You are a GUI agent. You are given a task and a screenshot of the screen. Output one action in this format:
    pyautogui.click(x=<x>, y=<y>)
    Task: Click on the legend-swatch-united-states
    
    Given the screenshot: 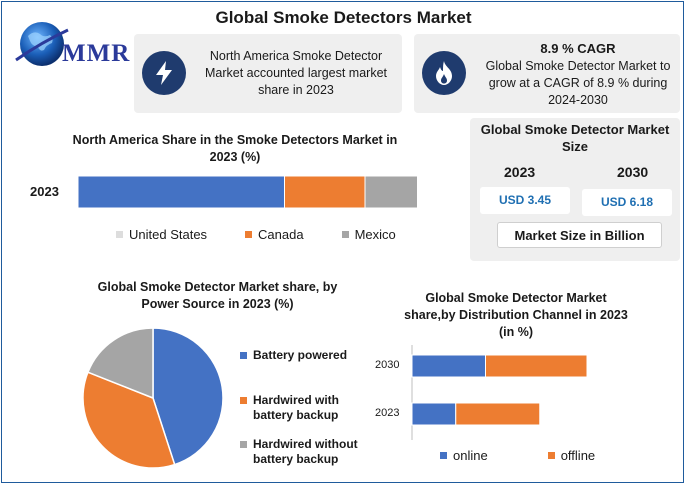 What is the action you would take?
    pyautogui.click(x=119, y=234)
    